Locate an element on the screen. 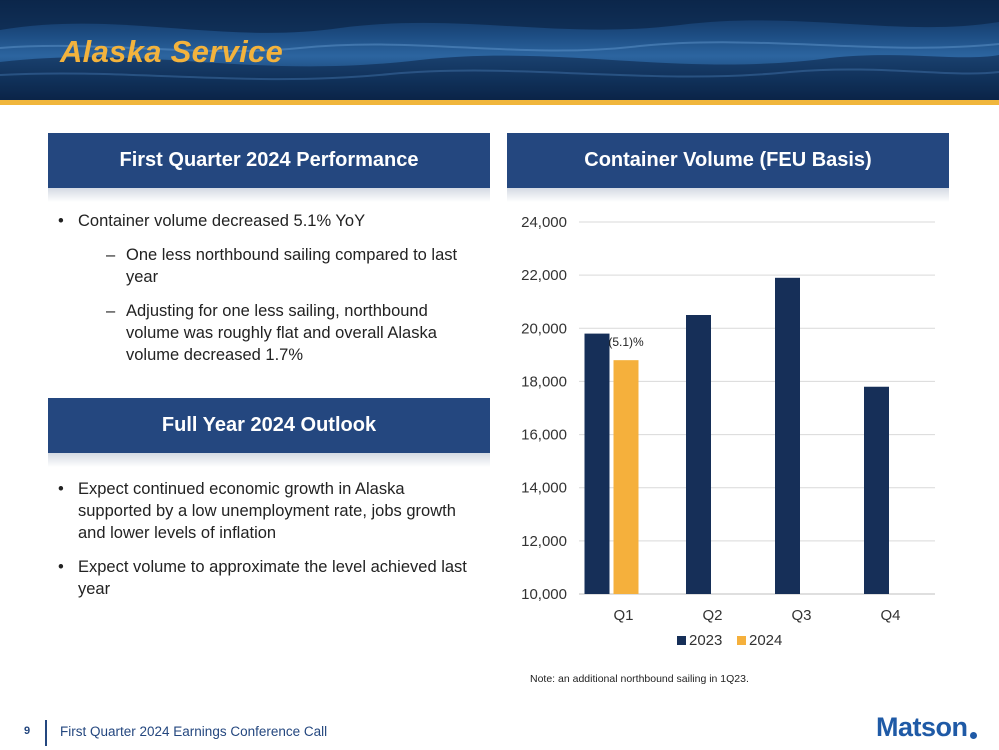 This screenshot has width=999, height=750. bar-2024-q1 is located at coordinates (626, 477).